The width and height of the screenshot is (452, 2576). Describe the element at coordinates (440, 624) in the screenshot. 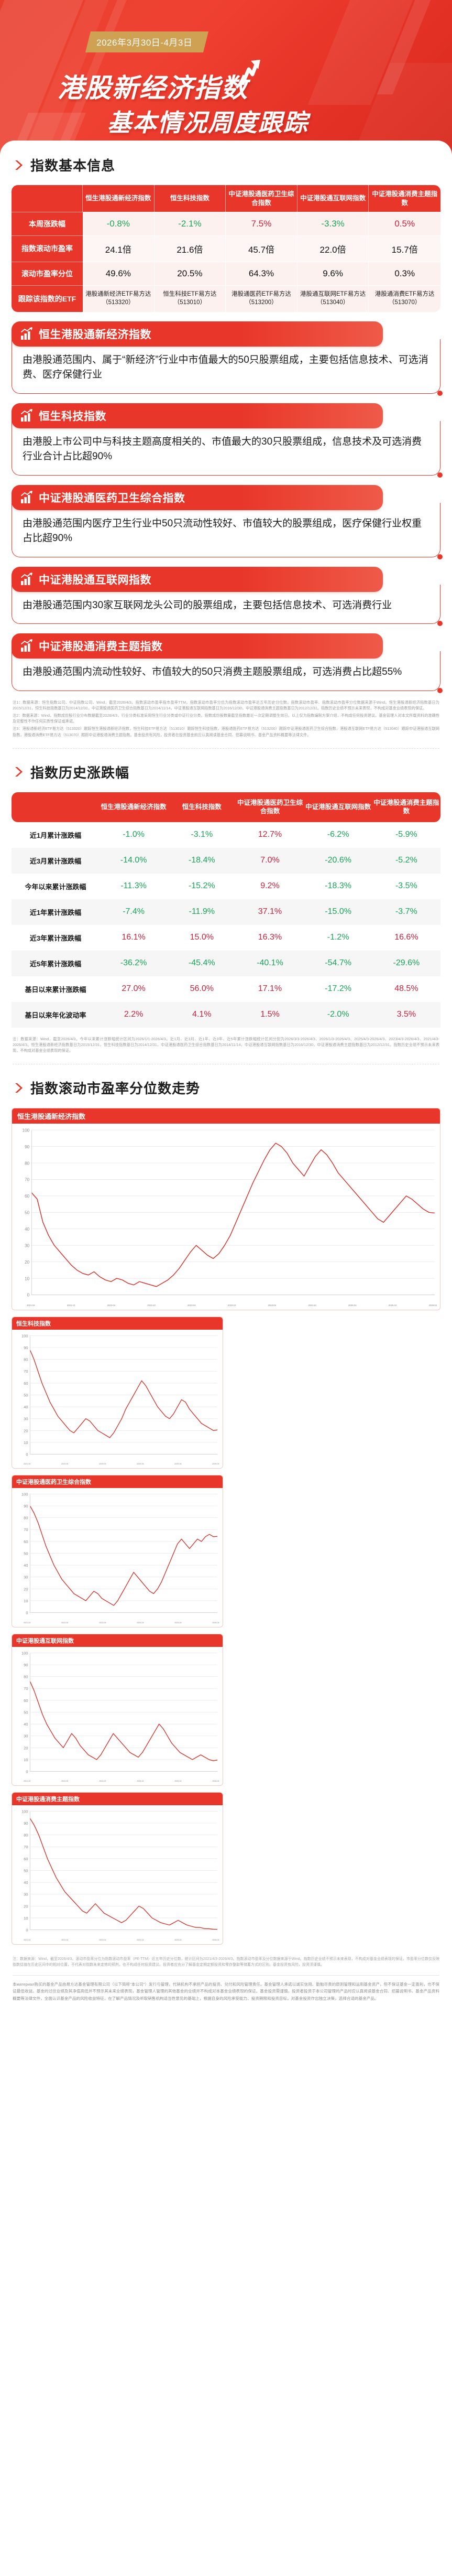

I see `decor-dot` at that location.